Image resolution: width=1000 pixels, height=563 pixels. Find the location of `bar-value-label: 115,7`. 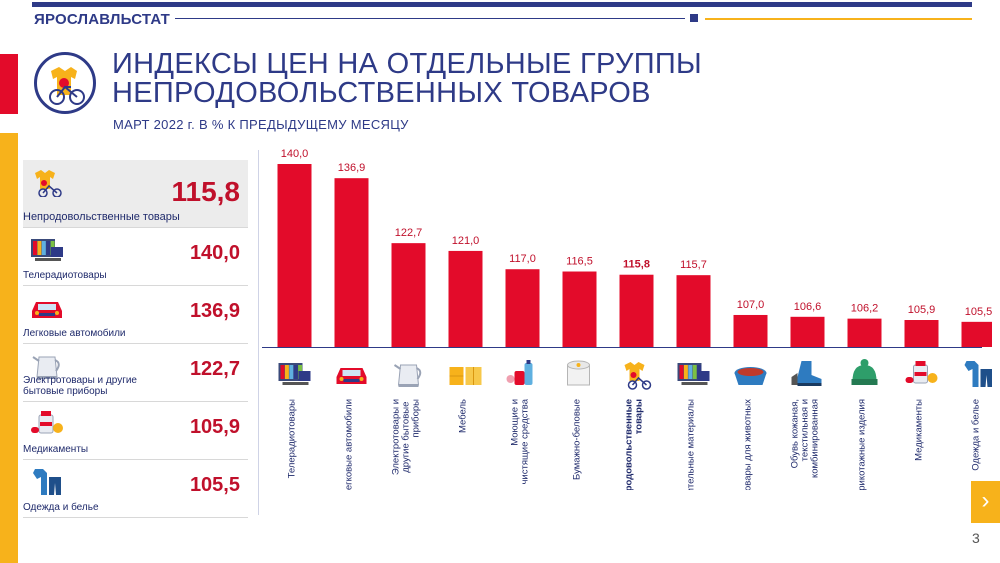

bar-value-label: 115,7 is located at coordinates (693, 265).